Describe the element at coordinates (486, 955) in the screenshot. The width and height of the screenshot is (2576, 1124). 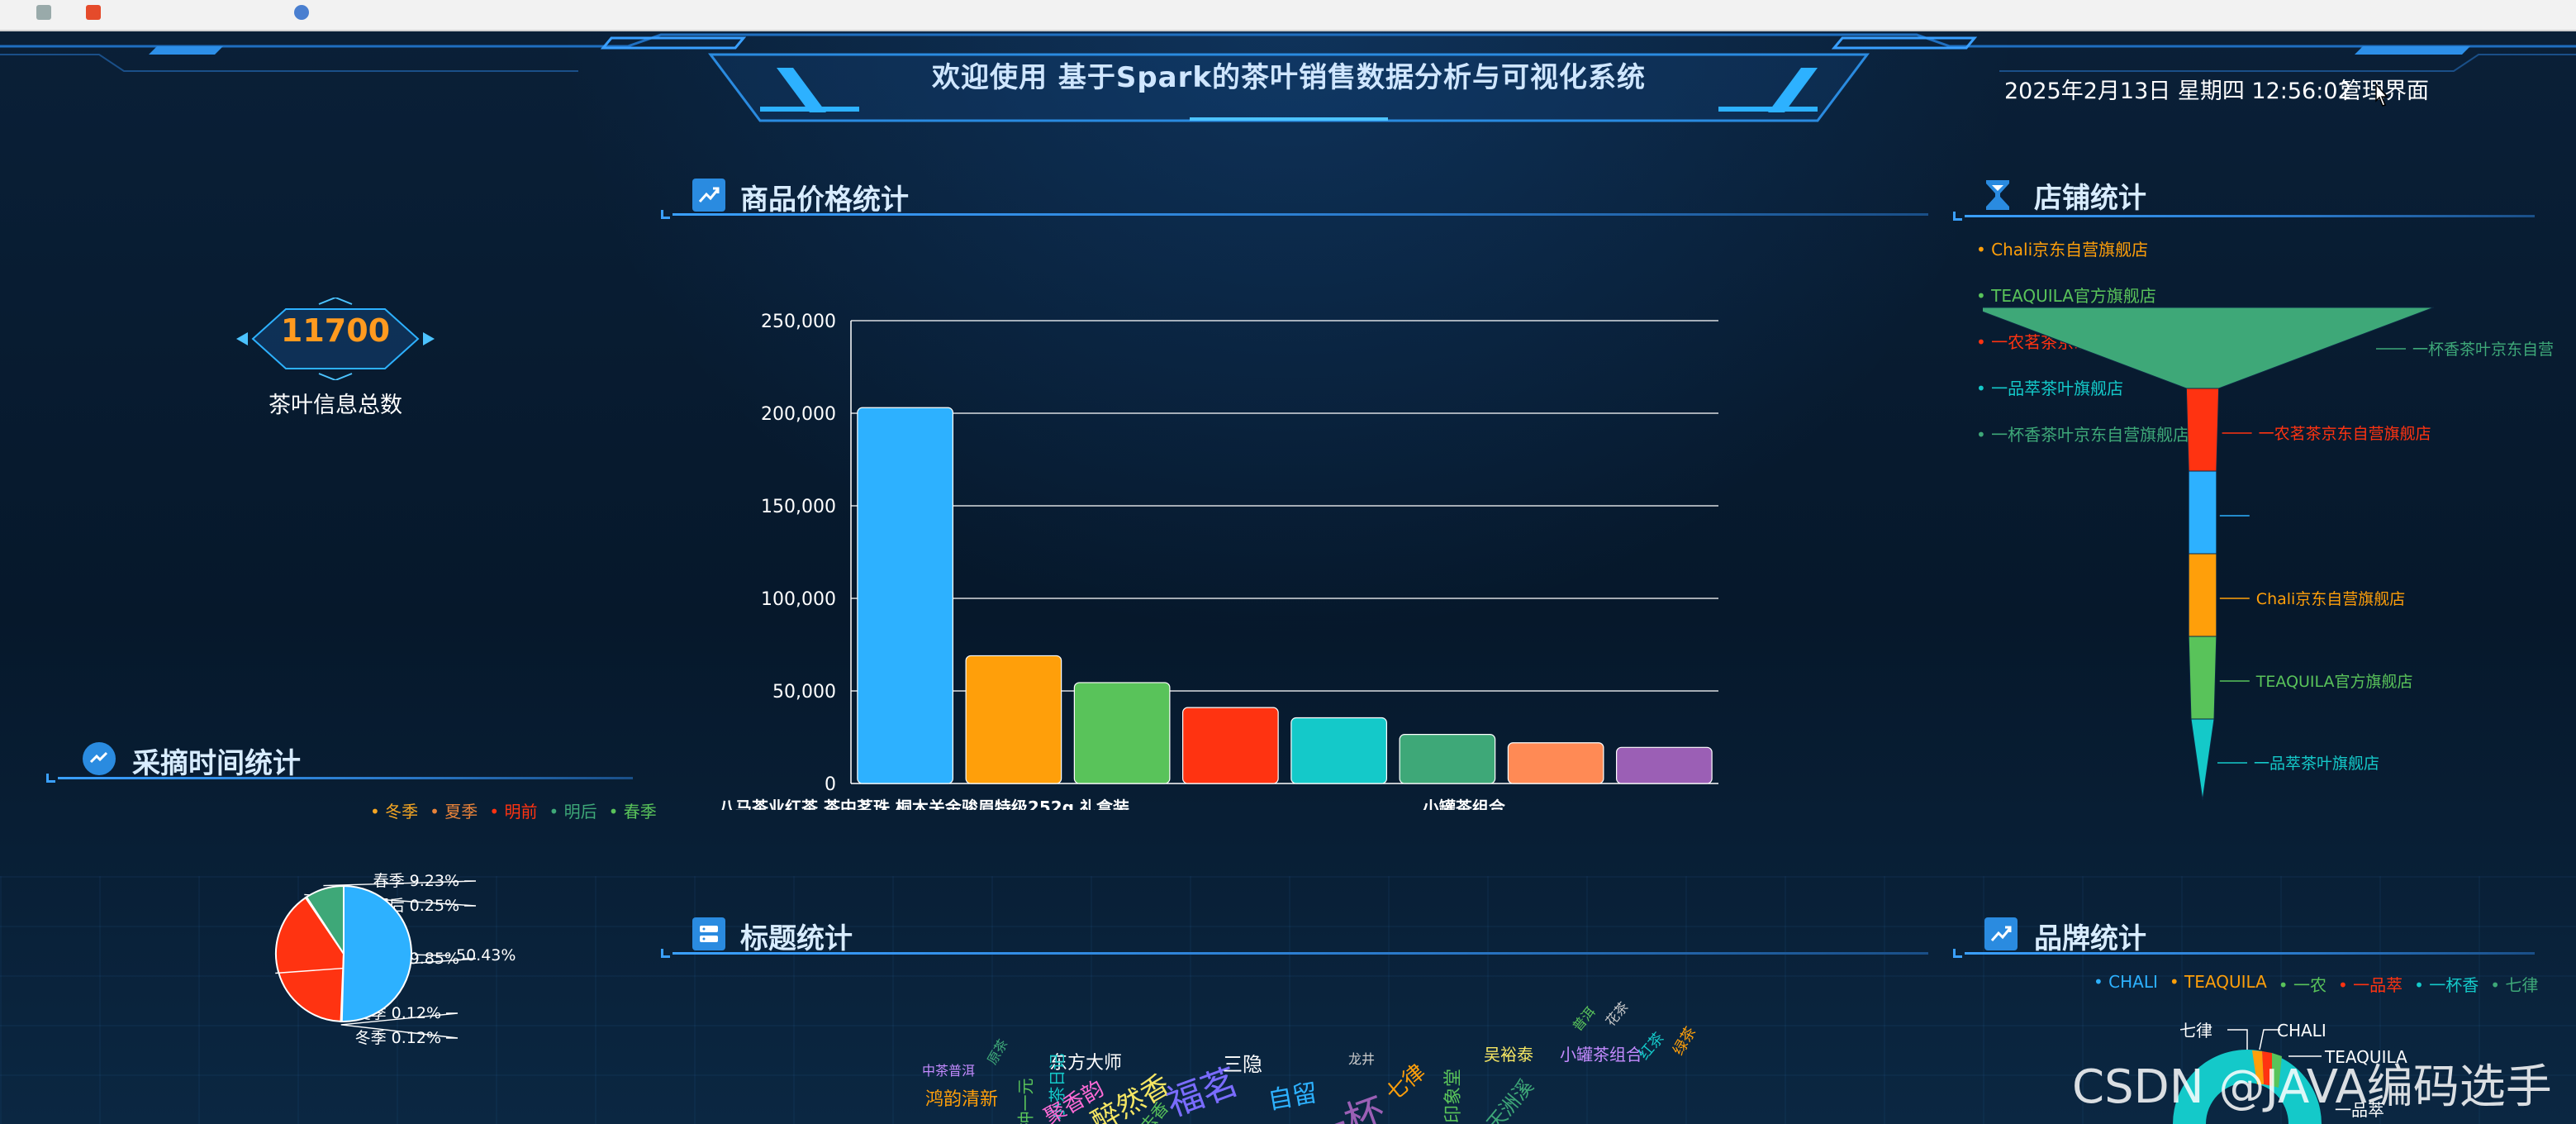
I see `pie-label: 50.43%` at that location.